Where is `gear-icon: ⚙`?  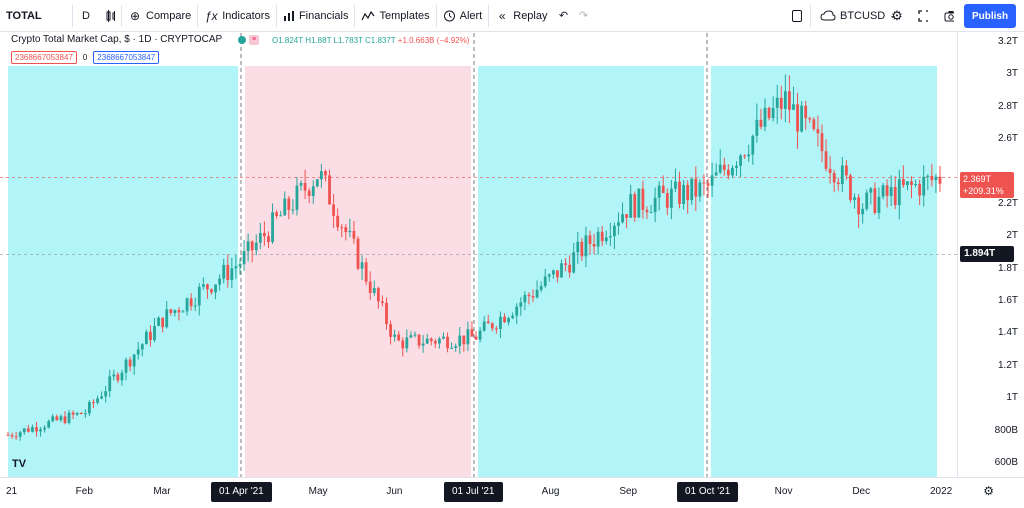
gear-icon: ⚙ is located at coordinates (897, 15).